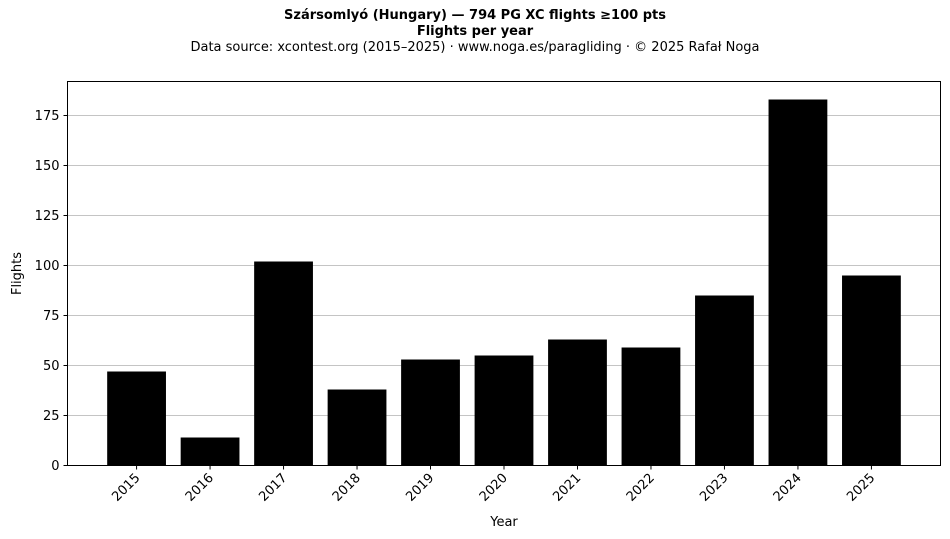 The height and width of the screenshot is (539, 950). Describe the element at coordinates (51, 416) in the screenshot. I see `y-tick-label-25: 25` at that location.